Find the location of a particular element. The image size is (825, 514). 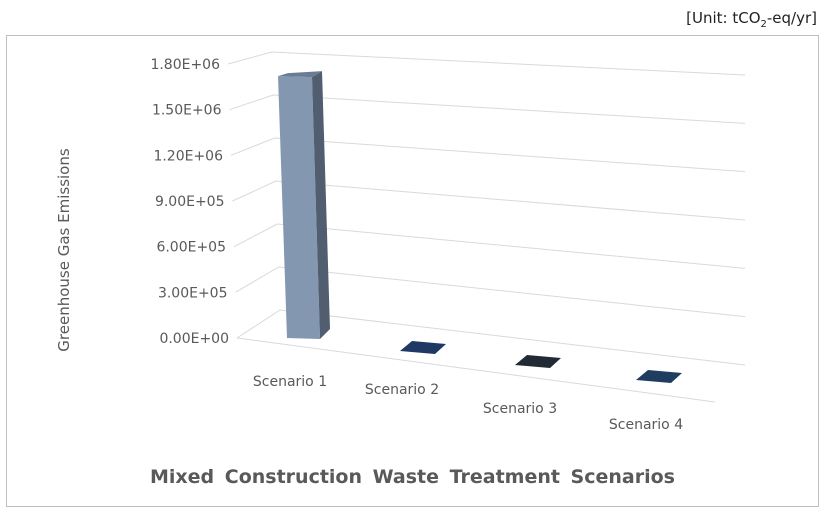

bar-front is located at coordinates (299, 207).